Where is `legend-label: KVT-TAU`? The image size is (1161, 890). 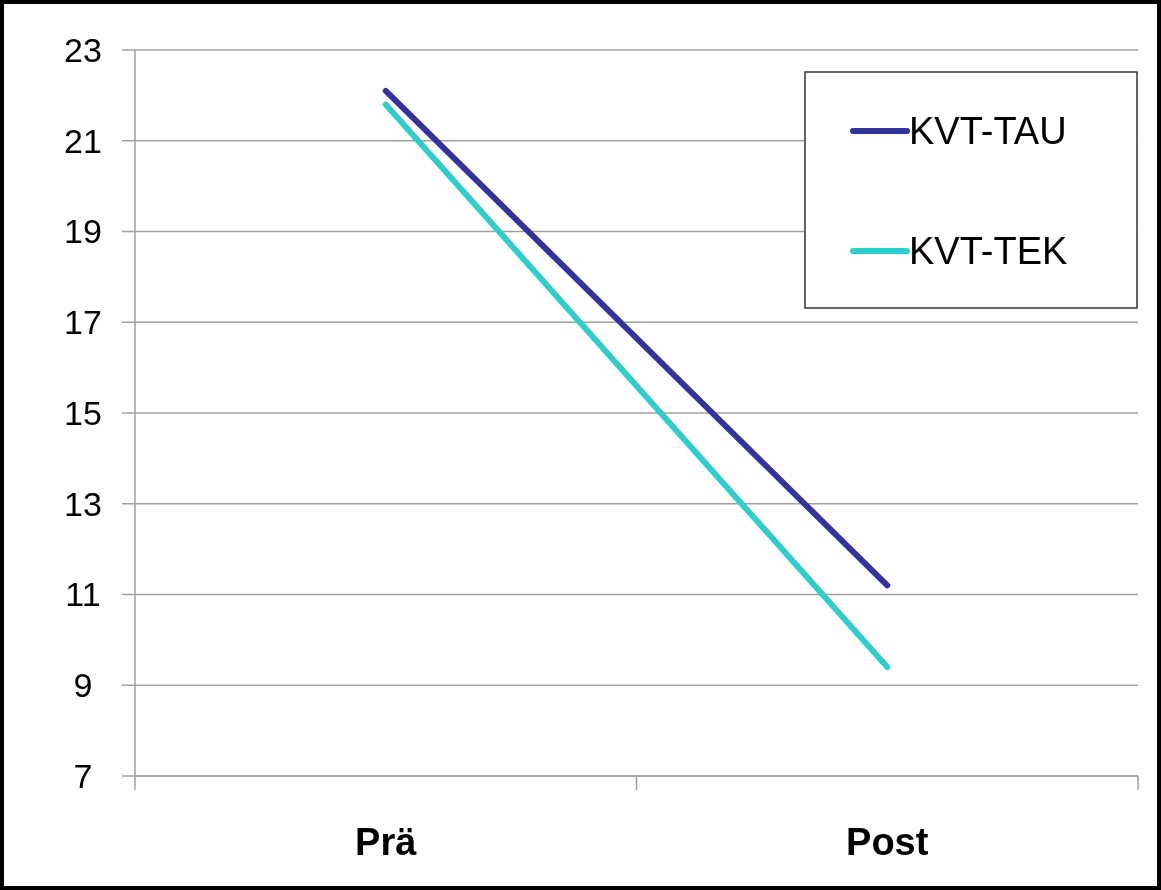 legend-label: KVT-TAU is located at coordinates (988, 131).